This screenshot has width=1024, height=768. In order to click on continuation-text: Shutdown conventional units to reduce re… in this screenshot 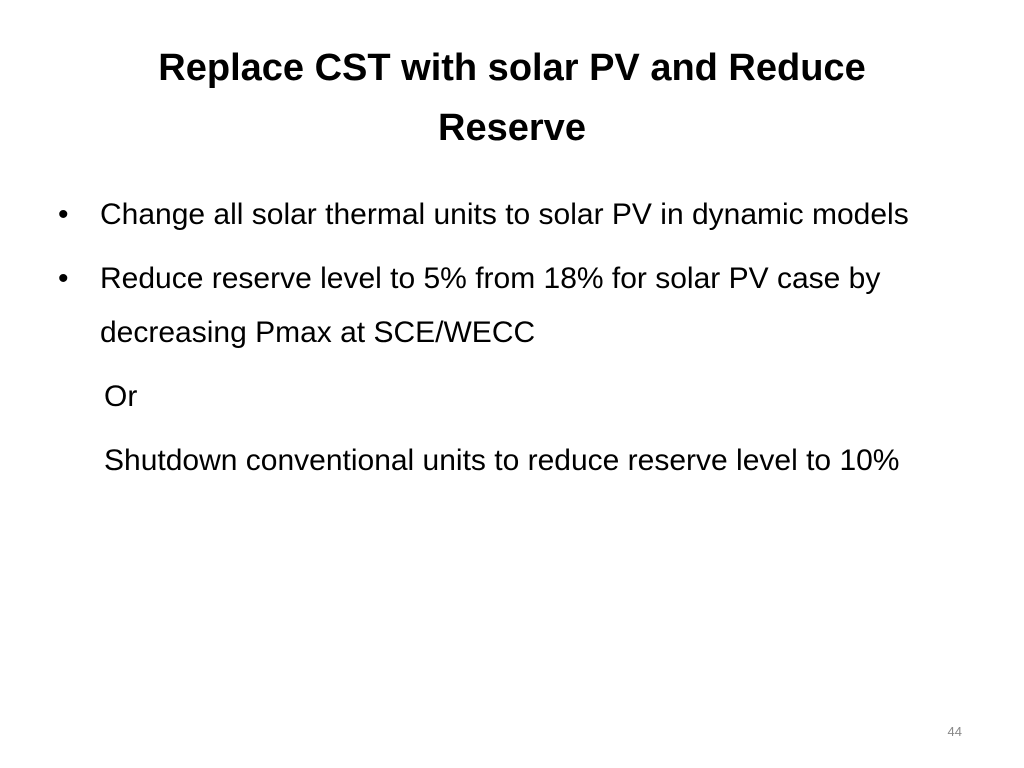, I will do `click(502, 460)`.